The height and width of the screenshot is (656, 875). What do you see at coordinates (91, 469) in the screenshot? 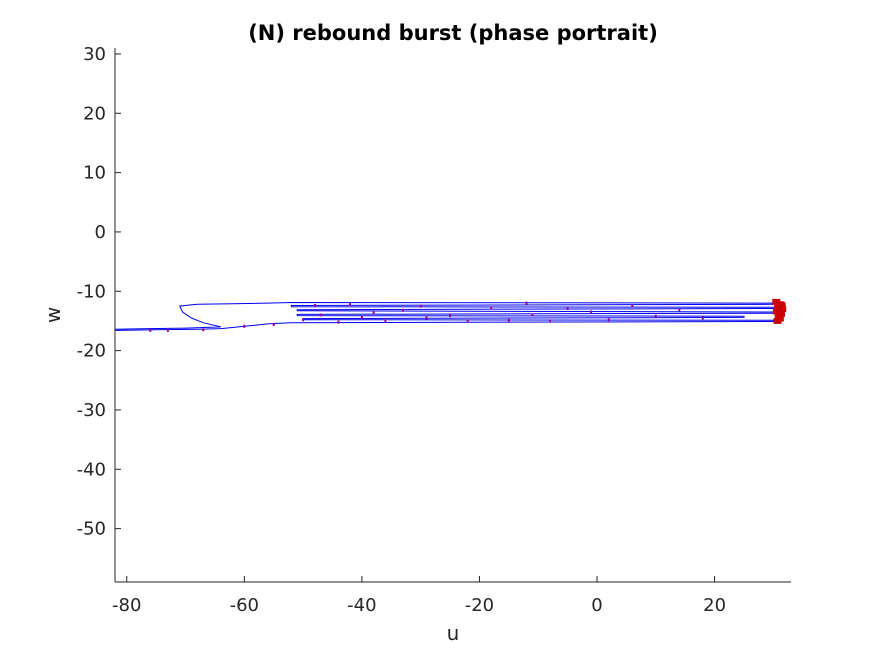
I see `y-tick-label: -40` at bounding box center [91, 469].